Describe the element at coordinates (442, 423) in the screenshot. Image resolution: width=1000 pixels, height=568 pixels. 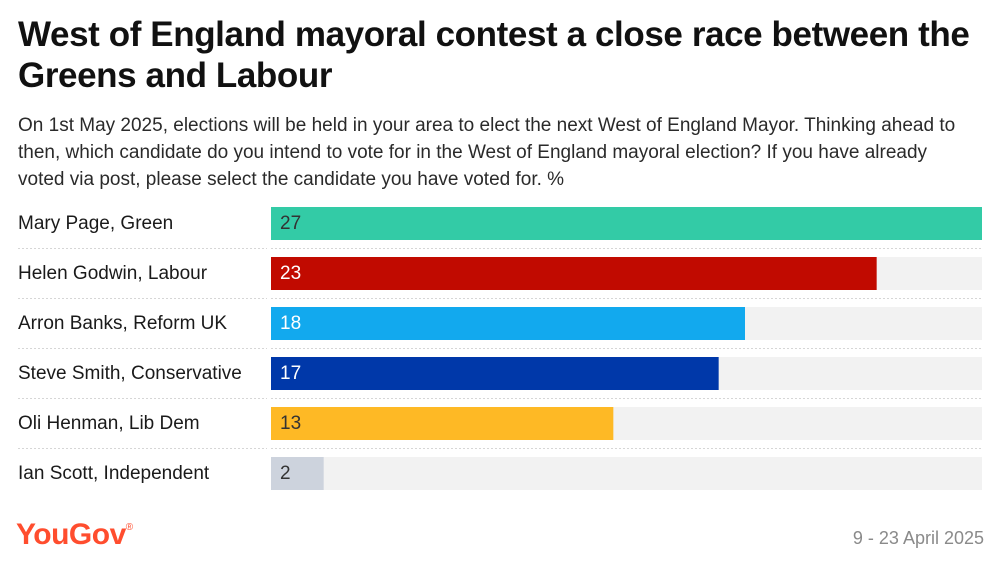
I see `bar-oli-henman-lib-dem` at that location.